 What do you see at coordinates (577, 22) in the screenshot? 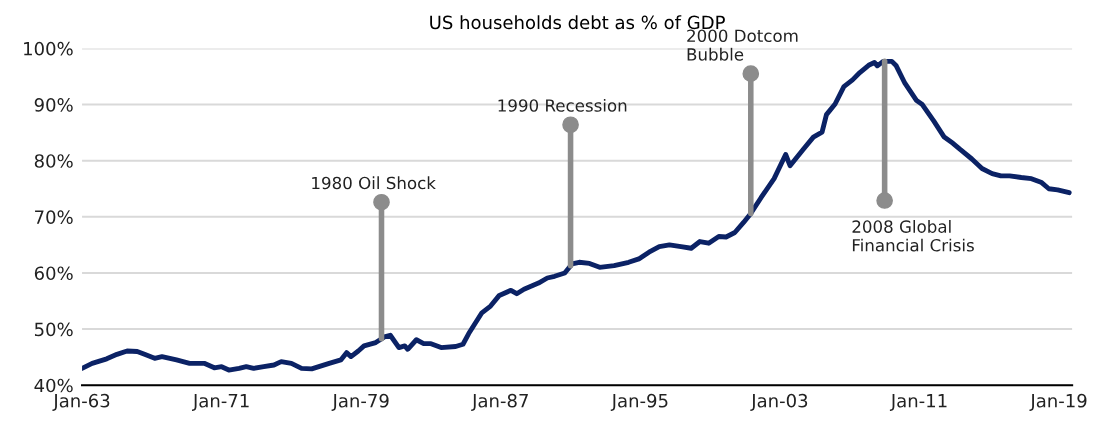
I see `chart-title: US households debt as % of GDP` at bounding box center [577, 22].